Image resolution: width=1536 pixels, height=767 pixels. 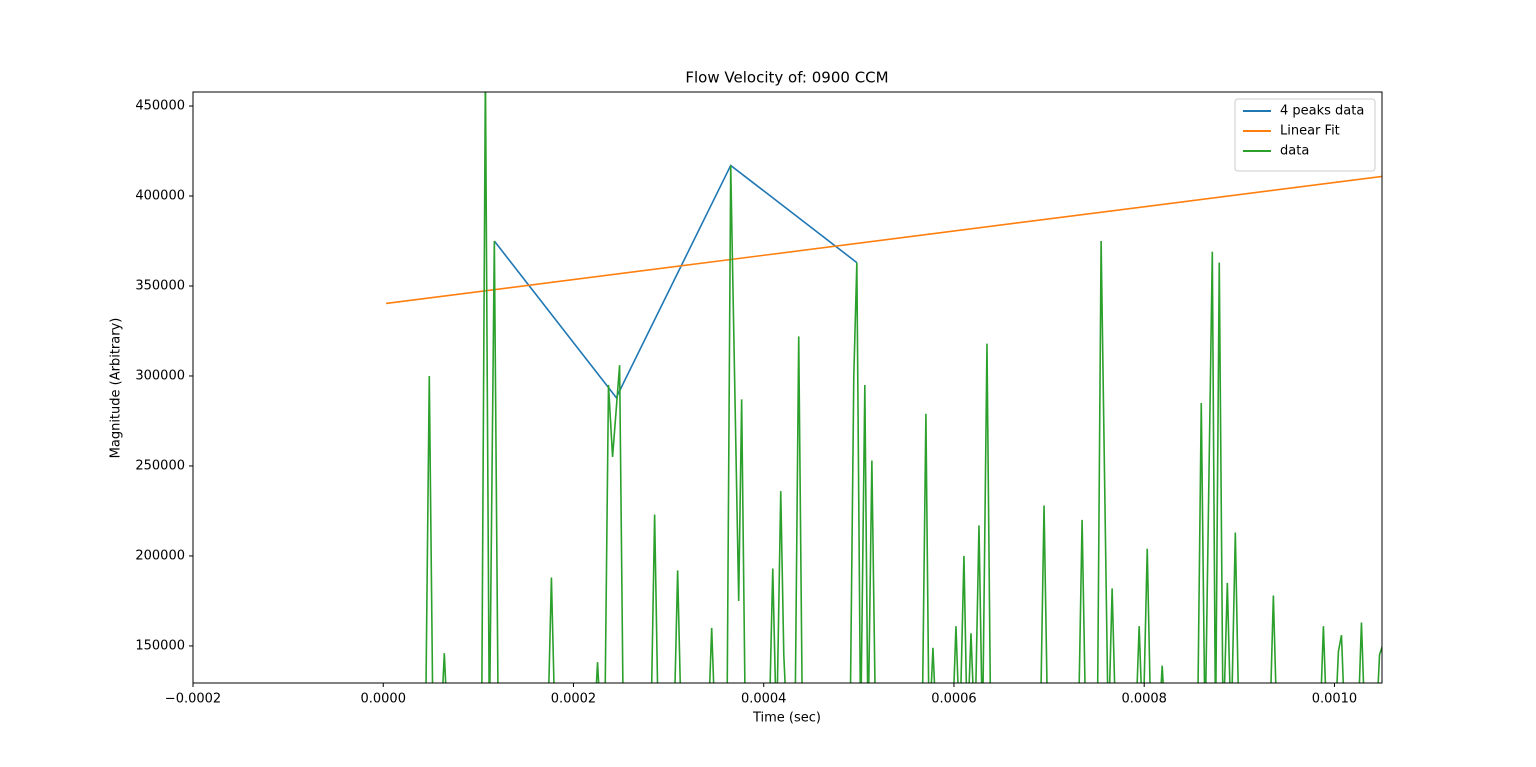 What do you see at coordinates (786, 78) in the screenshot?
I see `chart-title: Flow Velocity of: 0900 CCM` at bounding box center [786, 78].